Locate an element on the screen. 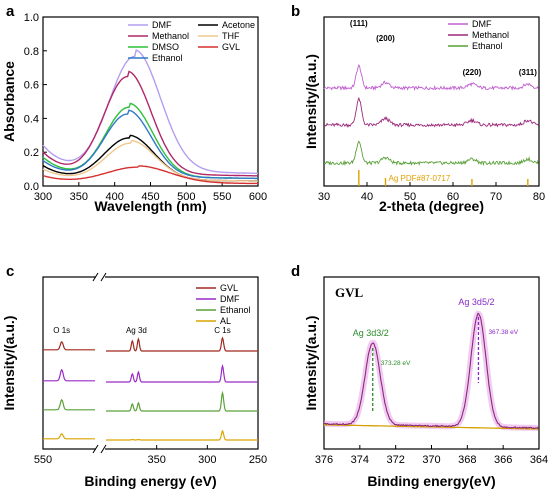  d-peak-value-label: 373.28 eV is located at coordinates (396, 363).